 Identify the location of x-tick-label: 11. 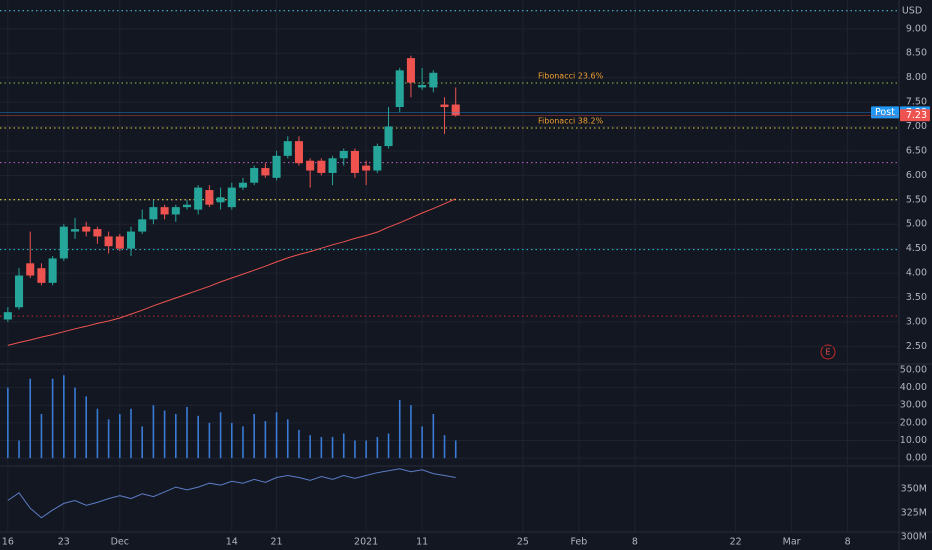
(422, 542).